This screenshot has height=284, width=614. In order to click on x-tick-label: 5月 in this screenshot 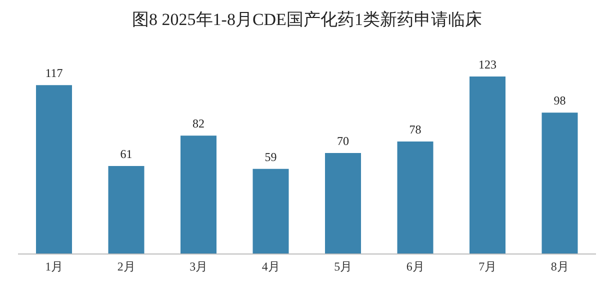, I will do `click(343, 267)`.